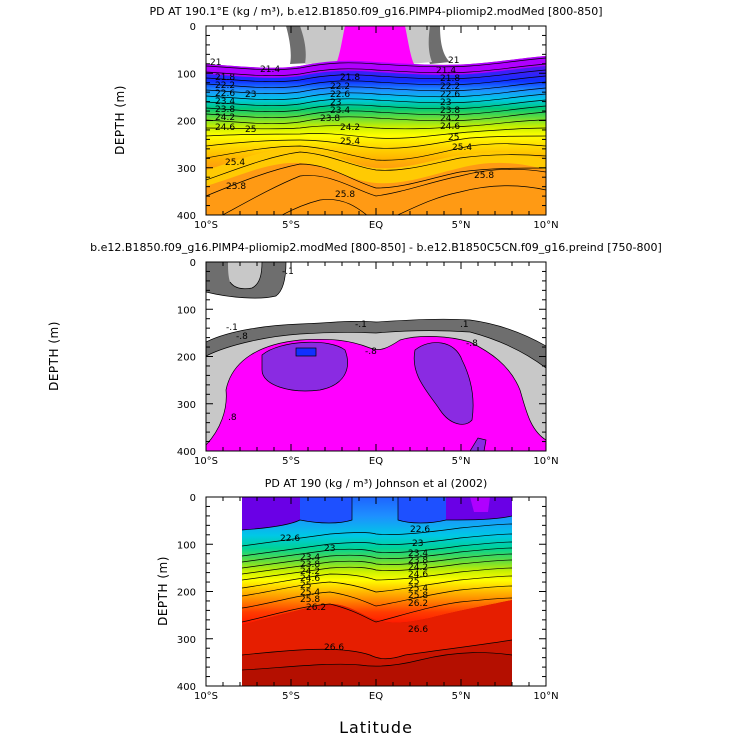 The image size is (732, 749). Describe the element at coordinates (352, 345) in the screenshot. I see `panel2-contour-labels: -.1 -.1 -.1 .1 -.8 -.8 -.8 .8 .8` at that location.